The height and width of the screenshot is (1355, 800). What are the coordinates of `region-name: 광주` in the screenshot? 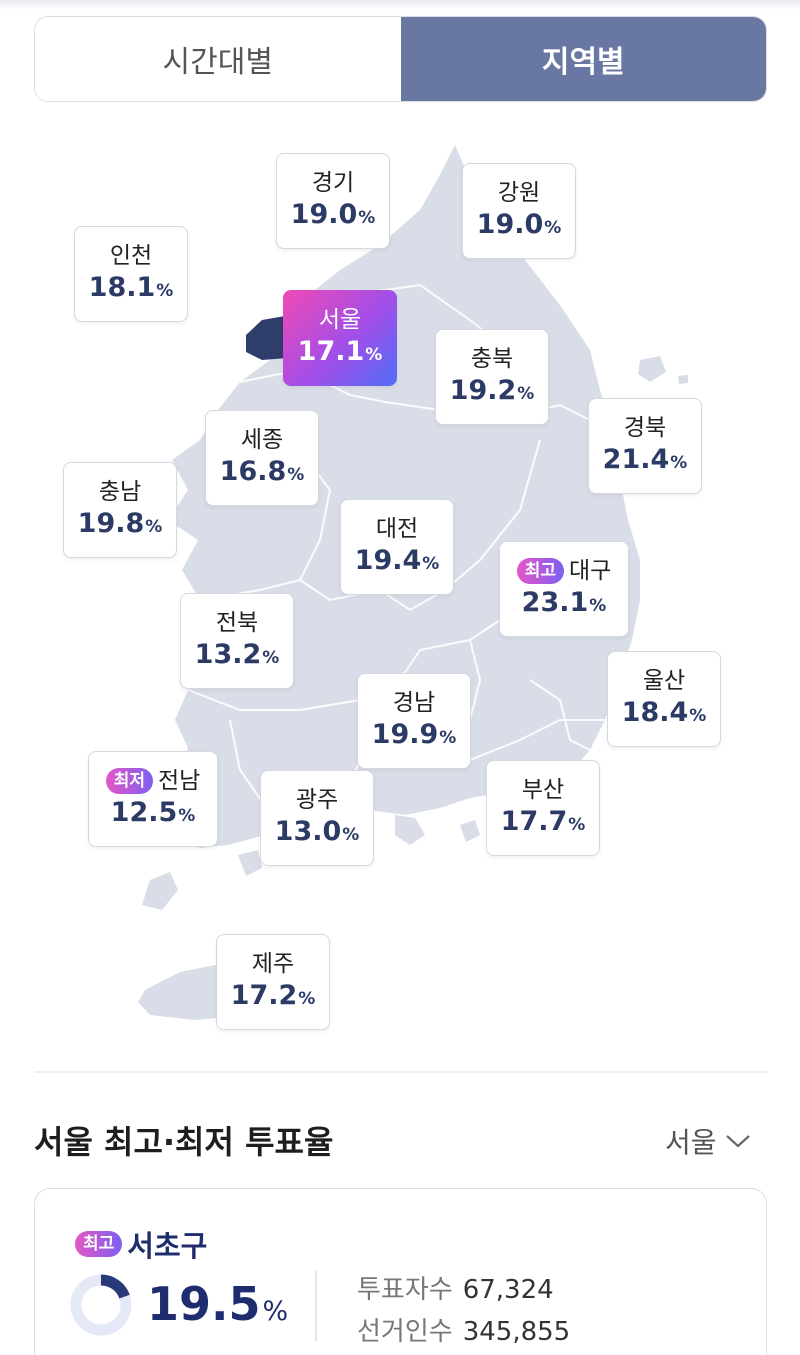 It's located at (317, 799).